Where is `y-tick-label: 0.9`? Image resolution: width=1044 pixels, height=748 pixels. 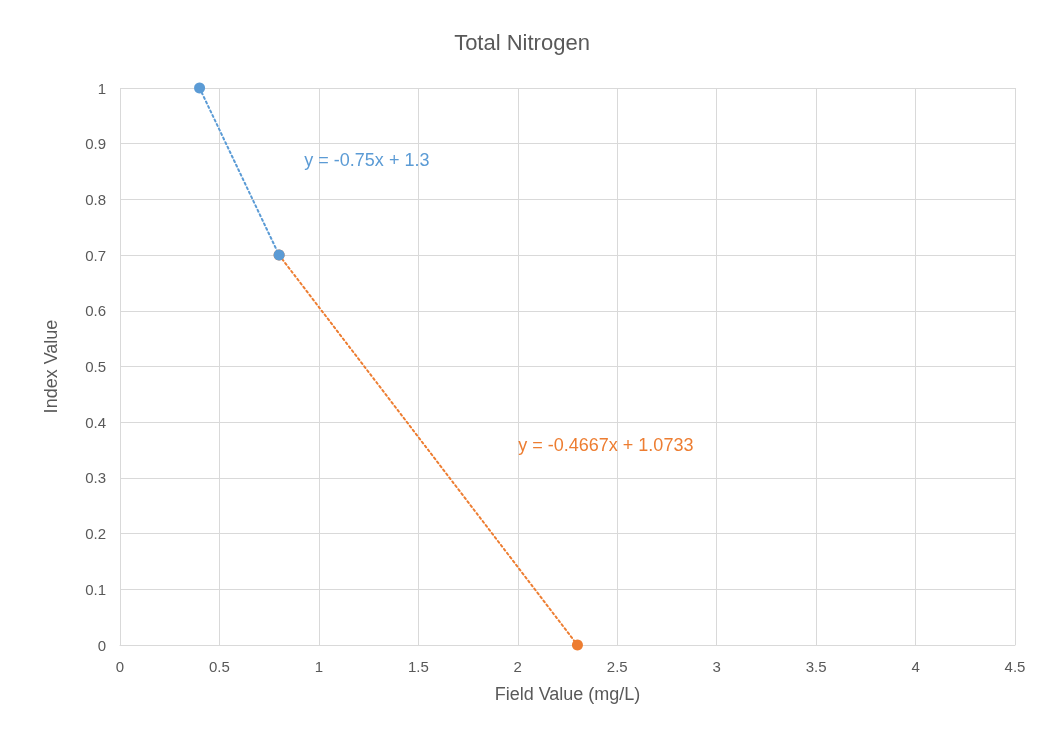 y-tick-label: 0.9 is located at coordinates (95, 144).